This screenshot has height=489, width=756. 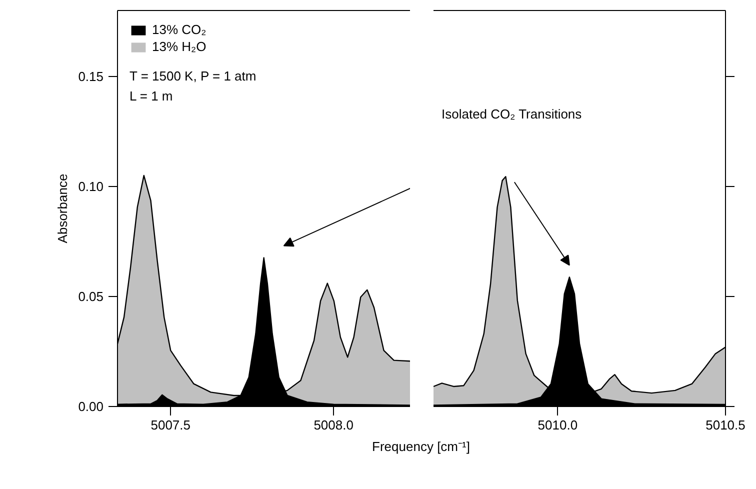 I want to click on x-tick-label: 5010.0, so click(x=558, y=425).